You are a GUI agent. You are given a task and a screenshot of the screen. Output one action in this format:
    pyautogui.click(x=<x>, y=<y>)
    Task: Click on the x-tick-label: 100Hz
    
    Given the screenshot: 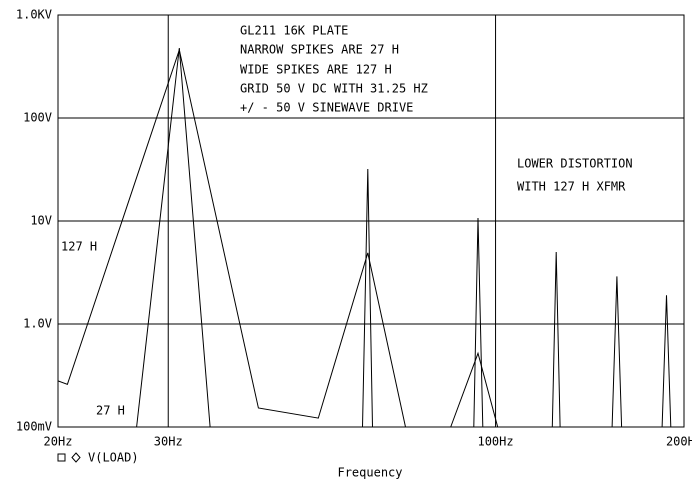 What is the action you would take?
    pyautogui.click(x=495, y=442)
    